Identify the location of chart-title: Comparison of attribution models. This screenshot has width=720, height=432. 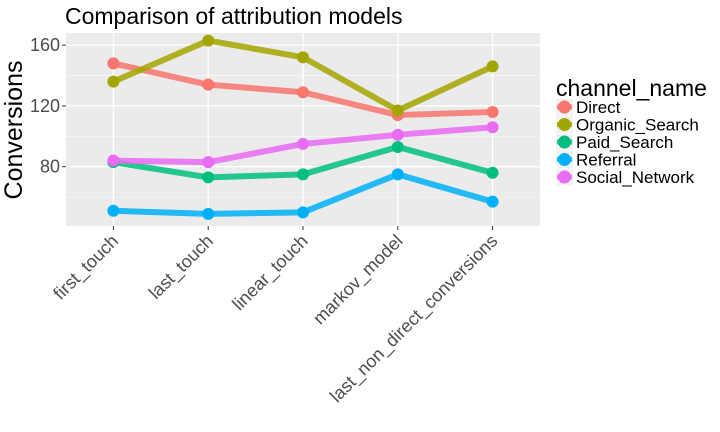
(234, 16).